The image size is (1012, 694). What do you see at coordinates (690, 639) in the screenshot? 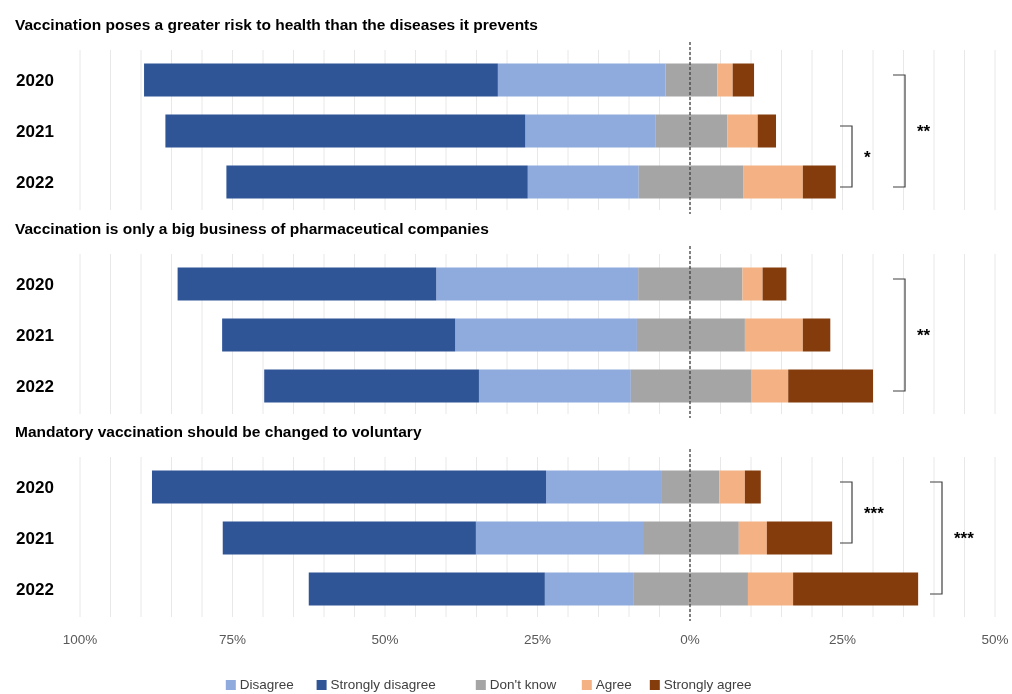
I see `x-tick-label: 0%` at bounding box center [690, 639].